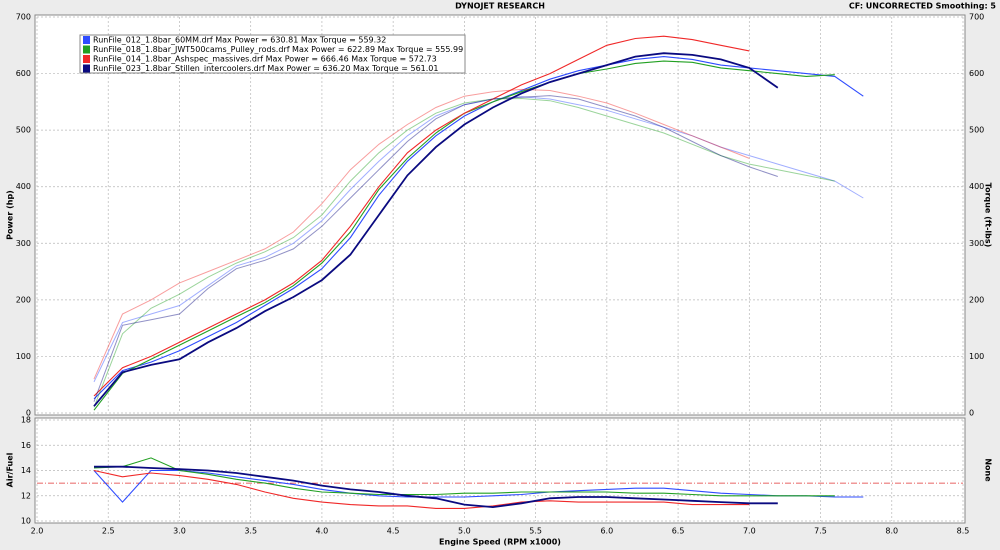 The image size is (1000, 550). Describe the element at coordinates (28, 413) in the screenshot. I see `y-tick-label: 0` at that location.